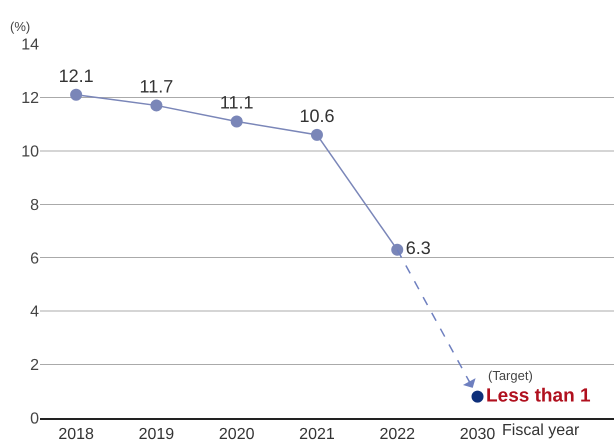 The width and height of the screenshot is (614, 441). I want to click on x-tick-label: 2030, so click(478, 433).